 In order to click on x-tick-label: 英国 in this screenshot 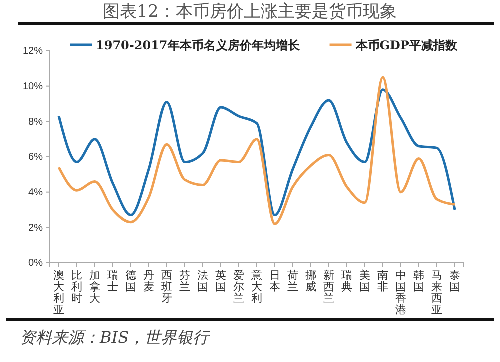, I will do `click(221, 281)`.